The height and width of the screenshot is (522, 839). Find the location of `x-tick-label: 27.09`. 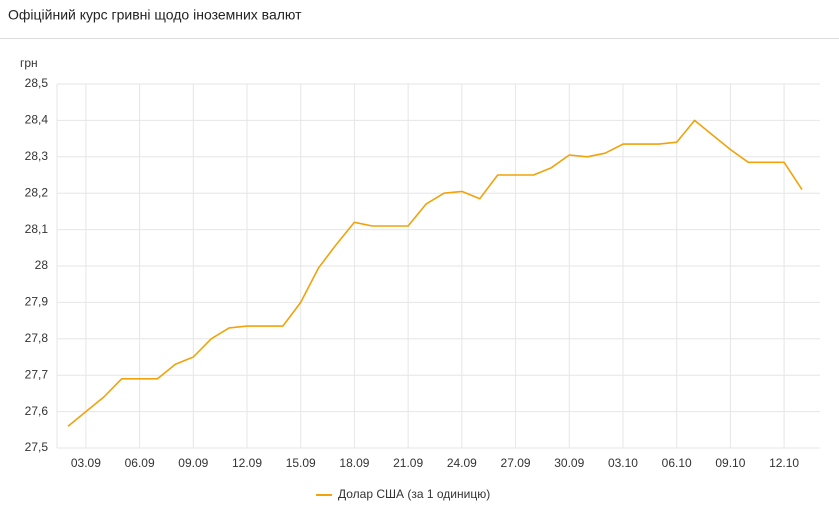

x-tick-label: 27.09 is located at coordinates (516, 463).